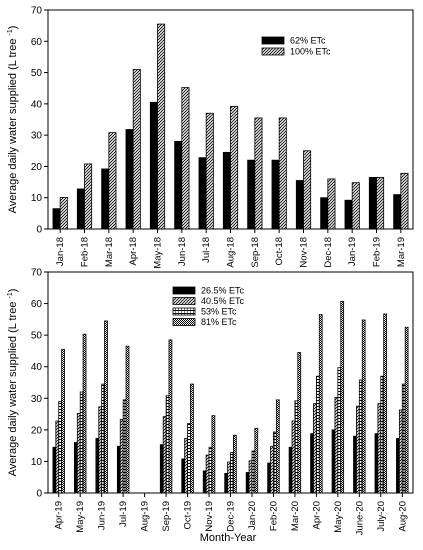 This screenshot has width=423, height=550. I want to click on y-tick-label: 0, so click(39, 230).